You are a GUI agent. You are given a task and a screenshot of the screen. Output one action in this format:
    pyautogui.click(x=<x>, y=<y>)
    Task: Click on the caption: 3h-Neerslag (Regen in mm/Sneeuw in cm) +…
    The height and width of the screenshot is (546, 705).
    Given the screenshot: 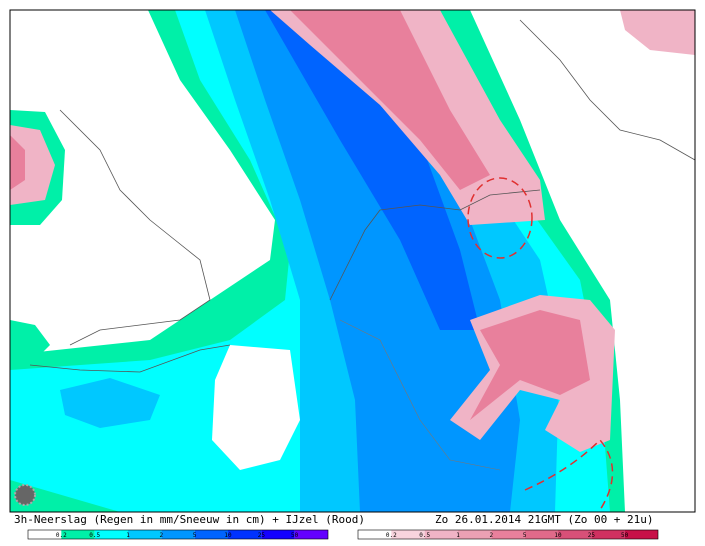 What is the action you would take?
    pyautogui.click(x=189, y=519)
    